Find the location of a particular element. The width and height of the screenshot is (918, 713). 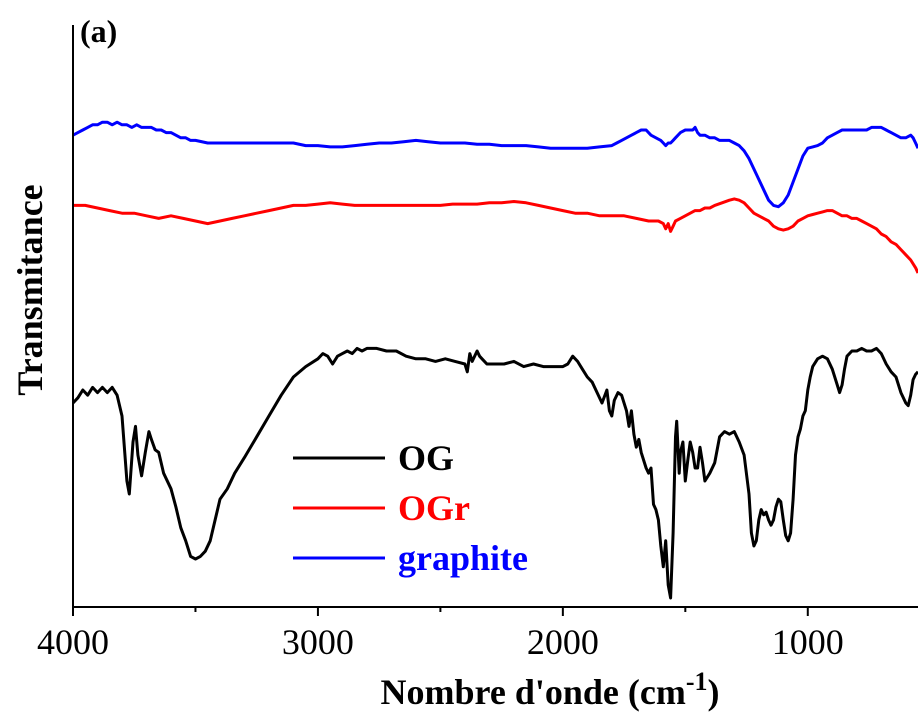

y-axis-title: Transmitance is located at coordinates (30, 289).